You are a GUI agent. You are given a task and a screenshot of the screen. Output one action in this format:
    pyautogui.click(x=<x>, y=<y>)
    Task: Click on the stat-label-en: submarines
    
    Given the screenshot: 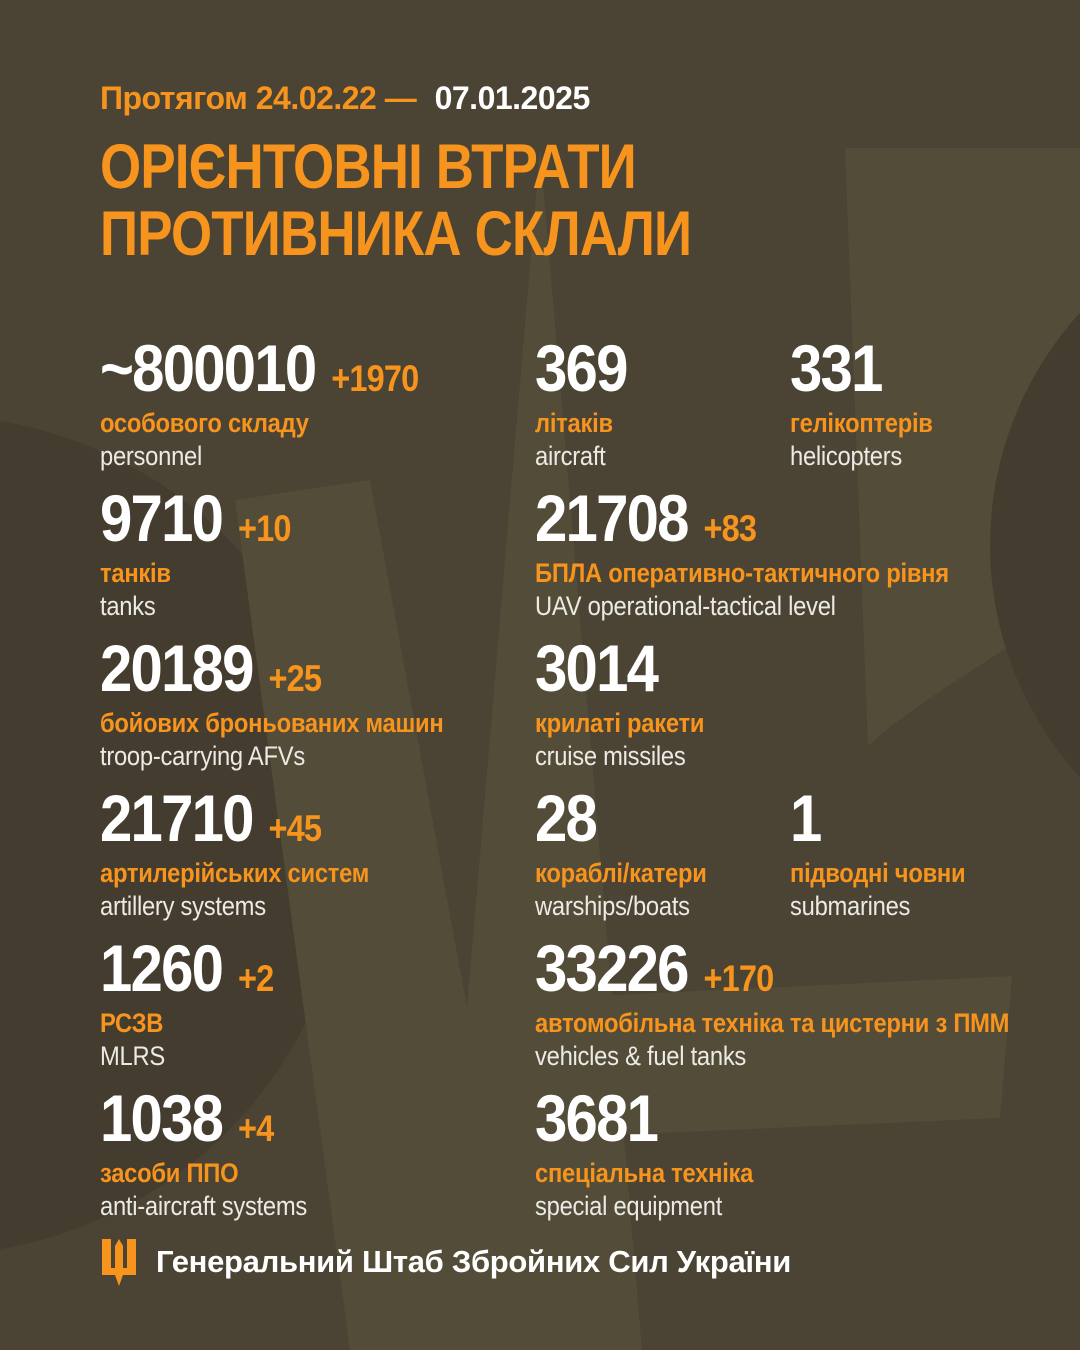 What is the action you would take?
    pyautogui.click(x=850, y=906)
    